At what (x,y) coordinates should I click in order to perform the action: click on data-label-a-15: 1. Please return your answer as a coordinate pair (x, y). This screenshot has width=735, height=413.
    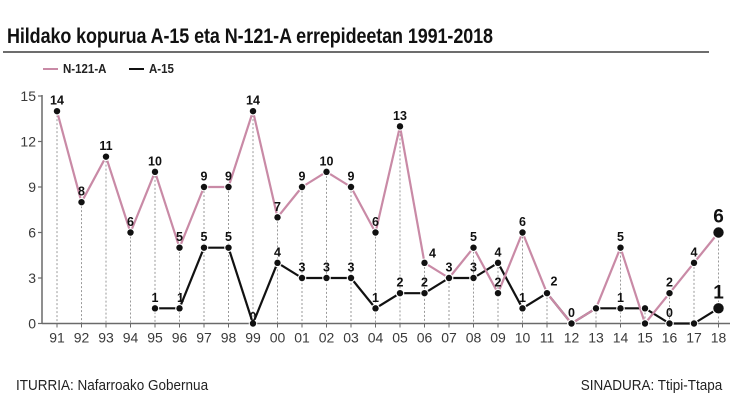
    Looking at the image, I should click on (375, 298).